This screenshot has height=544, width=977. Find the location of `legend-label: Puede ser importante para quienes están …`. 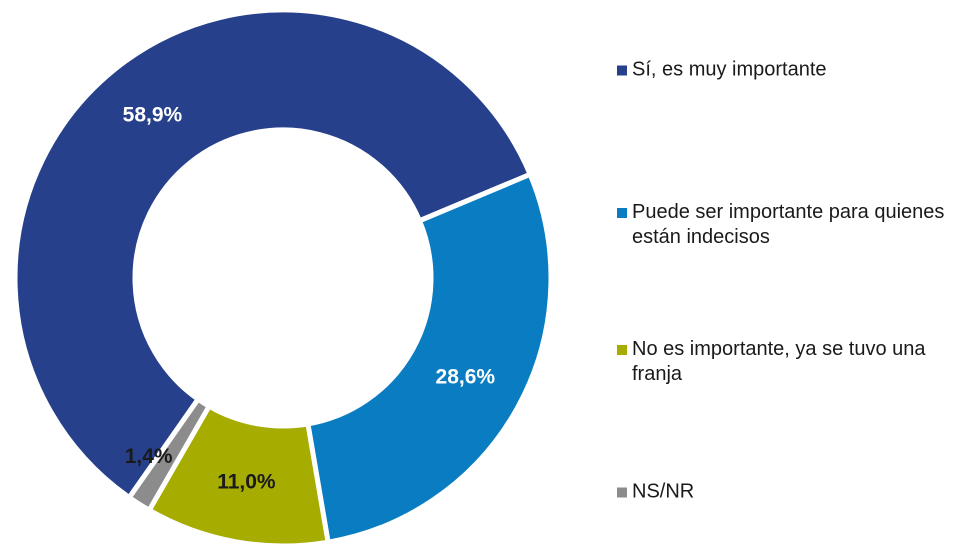

legend-label: Puede ser importante para quienes están … is located at coordinates (788, 224).